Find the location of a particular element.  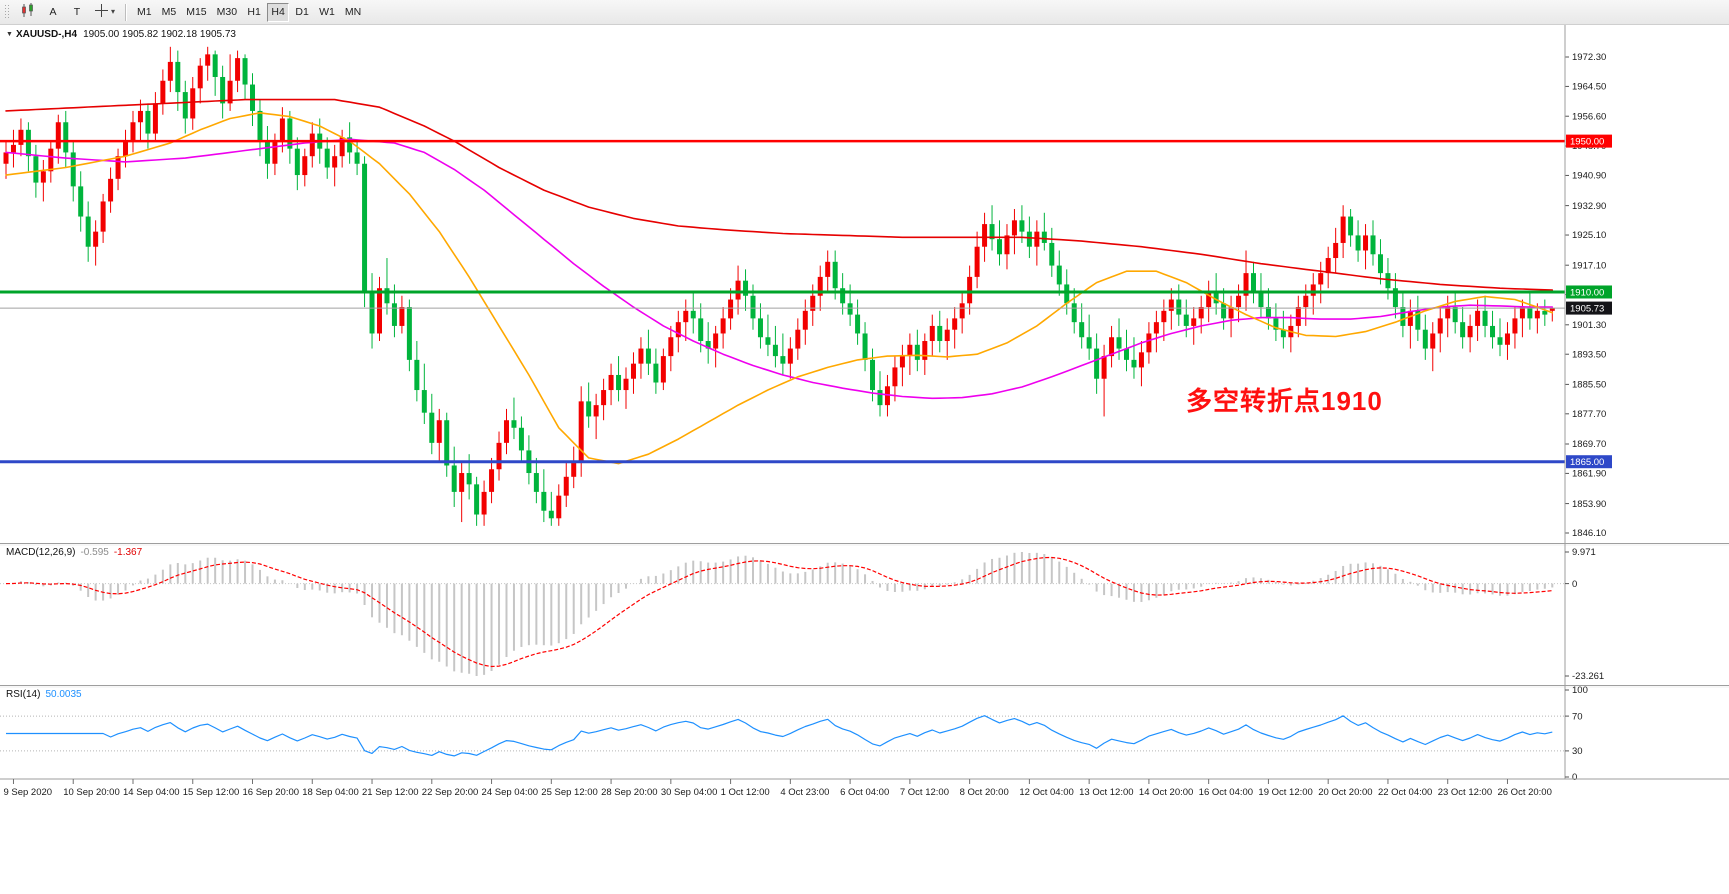

price-badge: 1910.00 is located at coordinates (1589, 292).